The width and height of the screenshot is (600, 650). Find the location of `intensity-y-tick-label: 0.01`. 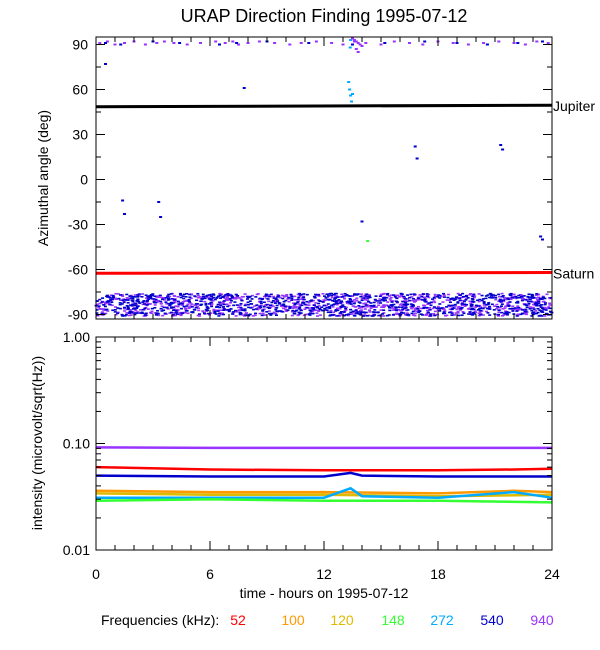

intensity-y-tick-label: 0.01 is located at coordinates (76, 550).